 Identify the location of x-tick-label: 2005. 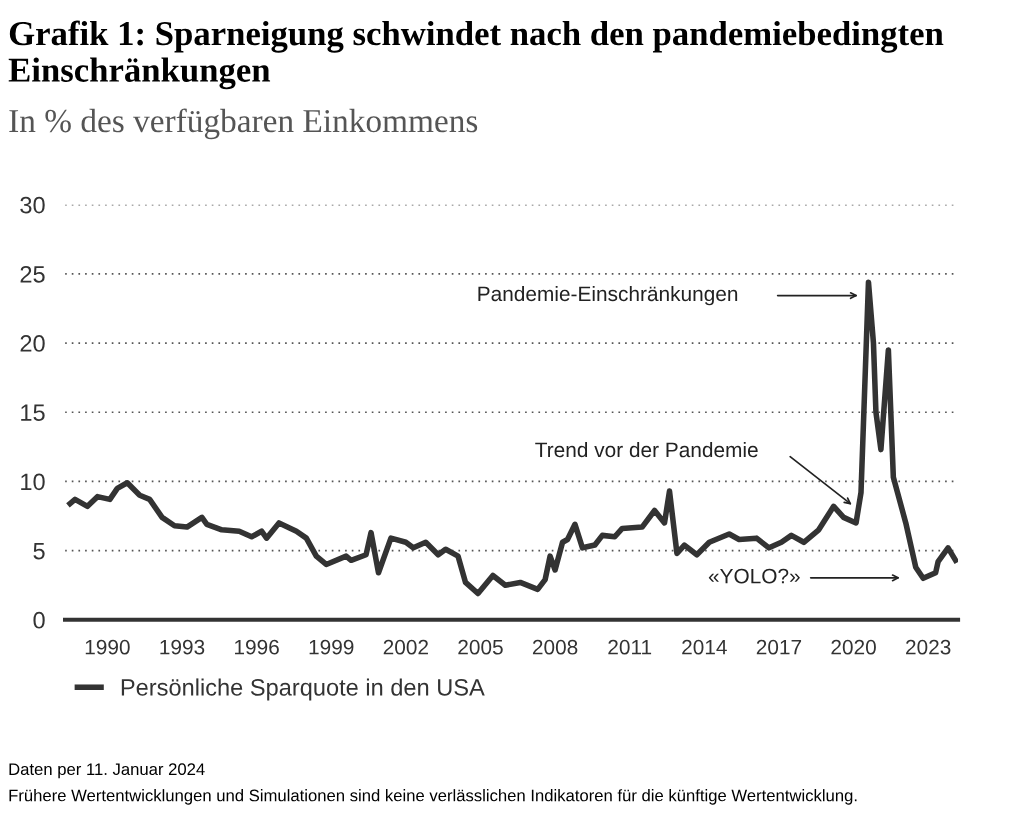
(480, 647).